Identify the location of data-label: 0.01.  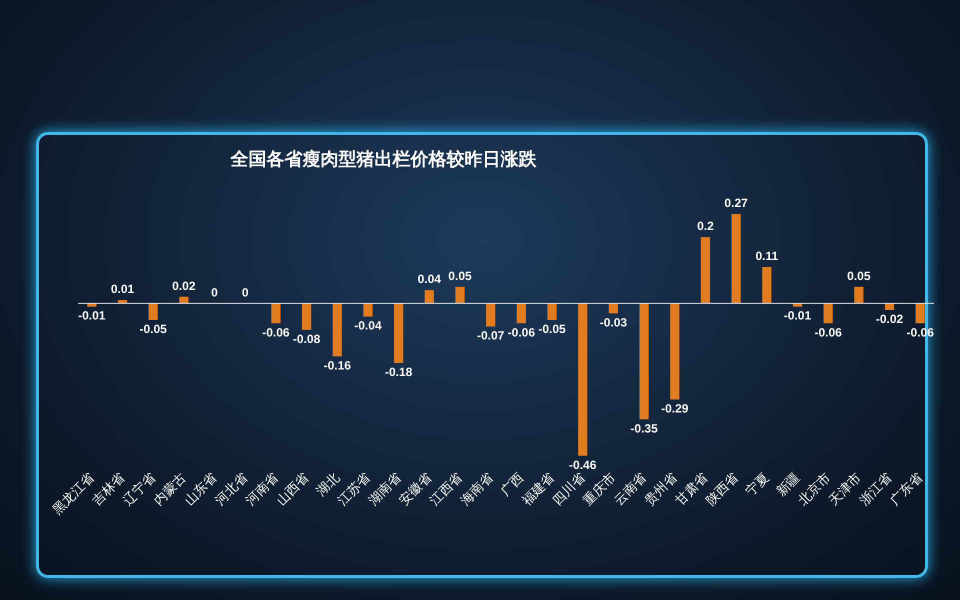
(122, 289).